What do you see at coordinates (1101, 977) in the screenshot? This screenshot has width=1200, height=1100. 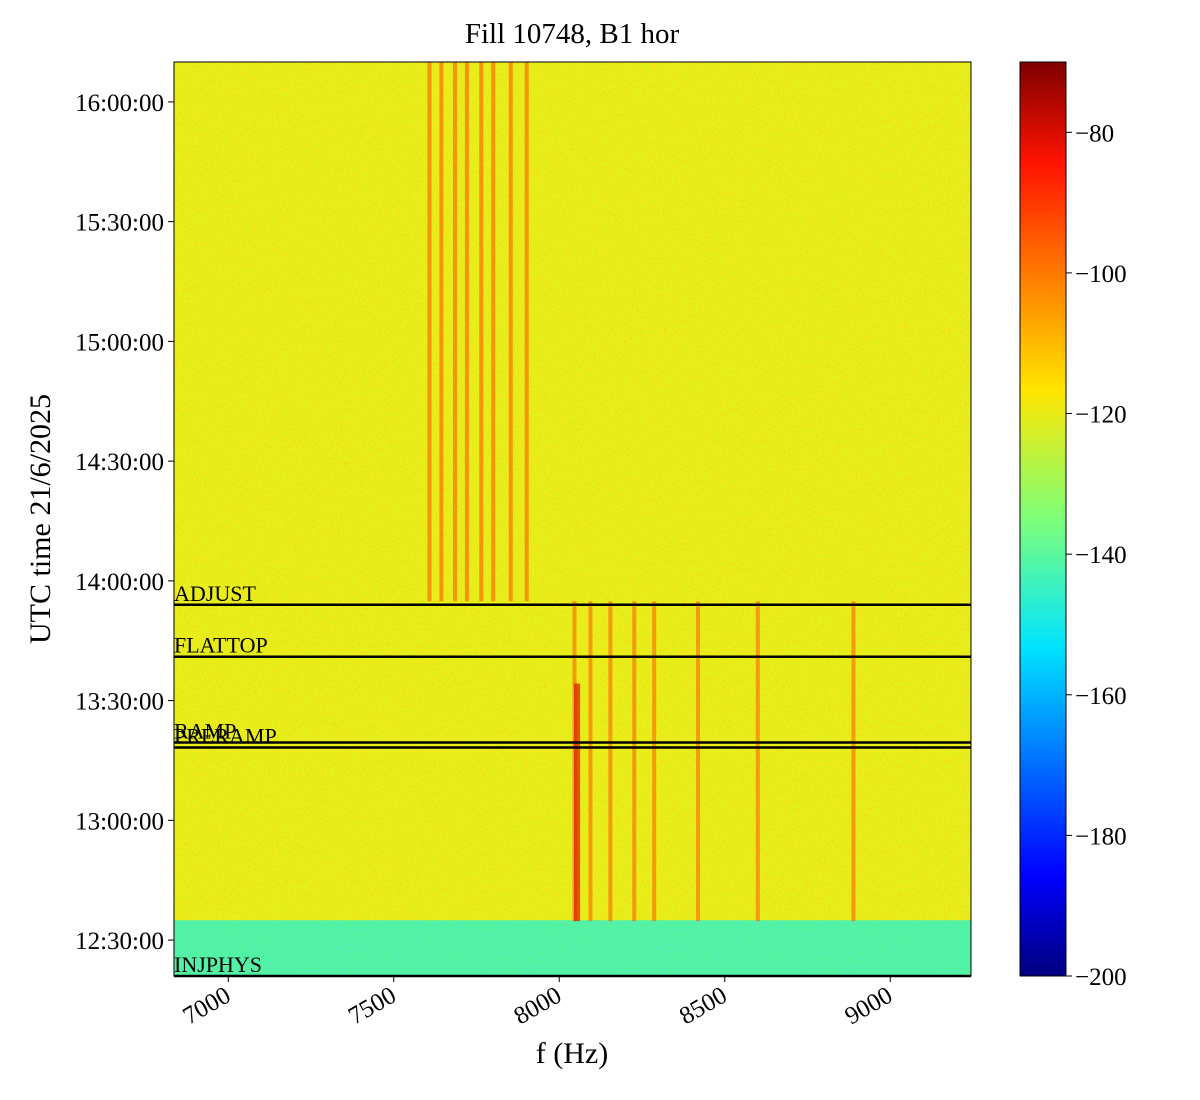 I see `colorbar-tick-label: −200` at bounding box center [1101, 977].